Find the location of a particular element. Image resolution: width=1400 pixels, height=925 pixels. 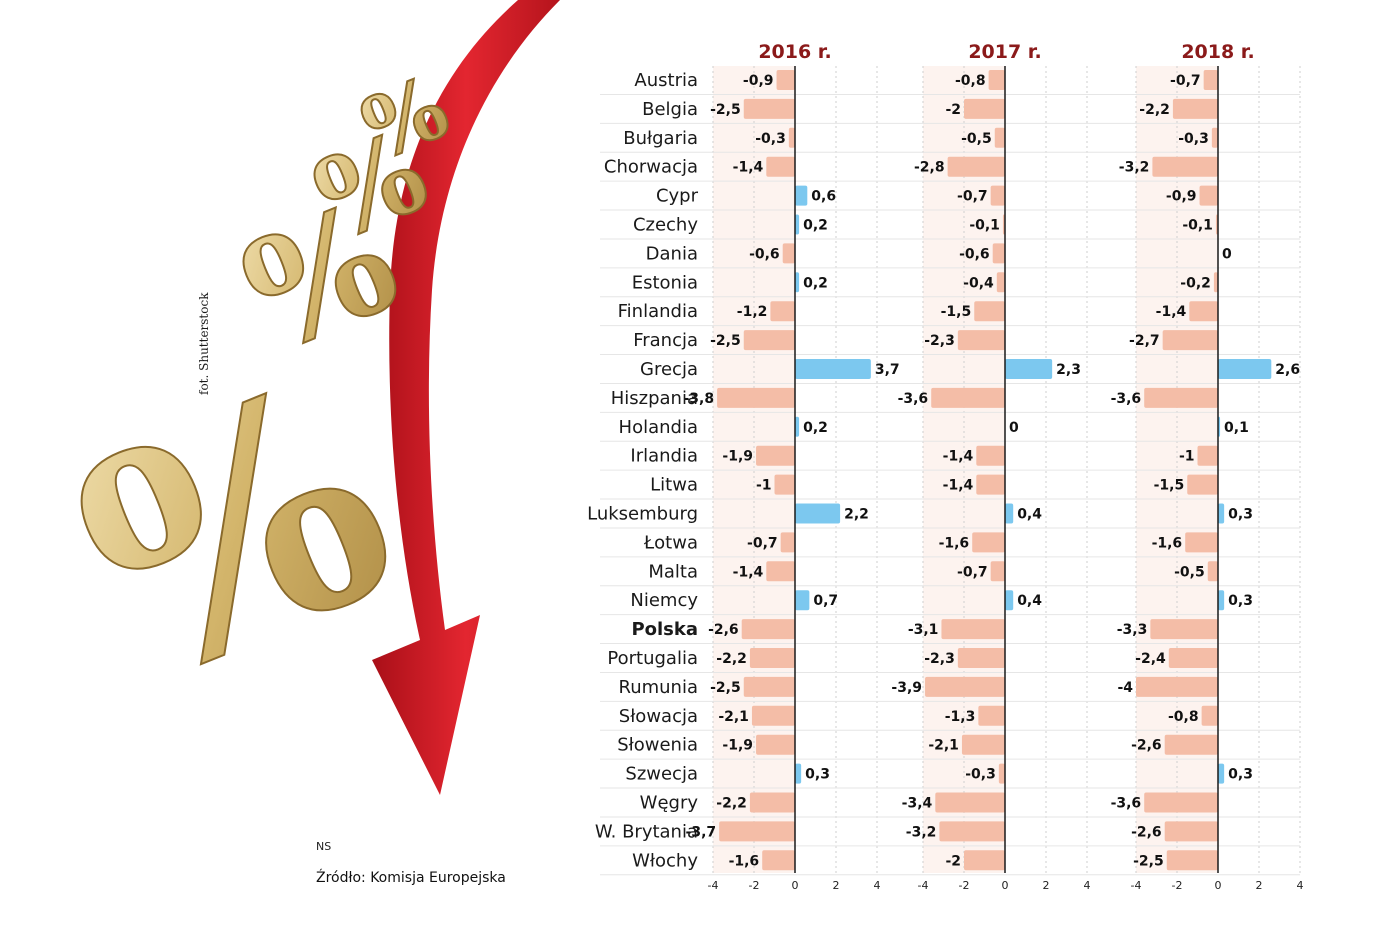

x-tick-label: 0 is located at coordinates (1218, 885).